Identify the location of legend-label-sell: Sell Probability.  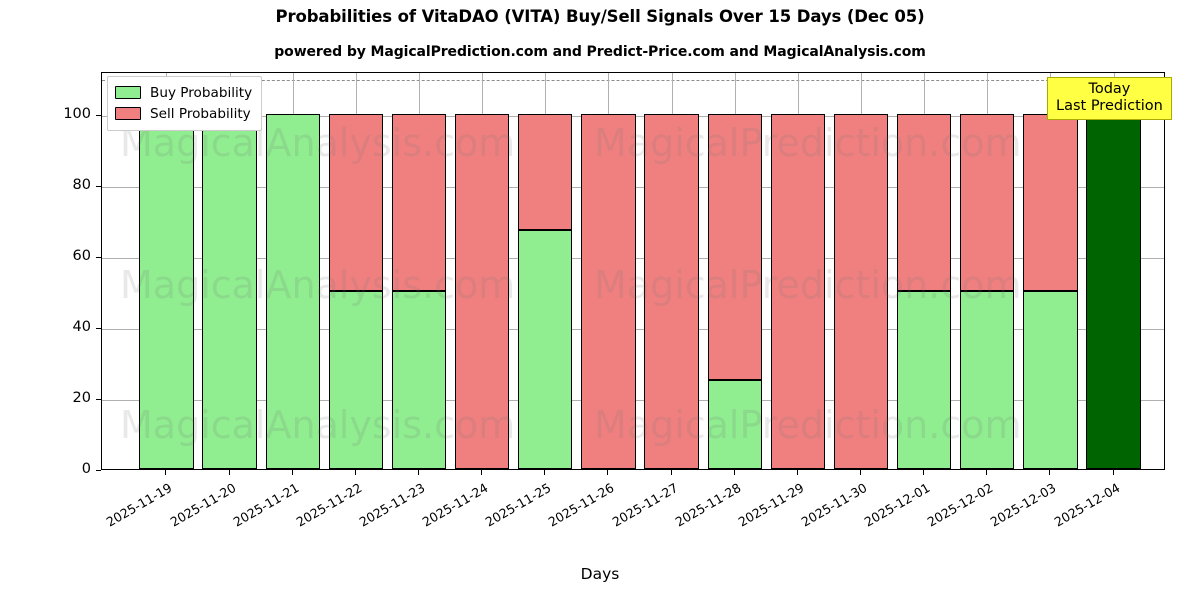
(200, 113).